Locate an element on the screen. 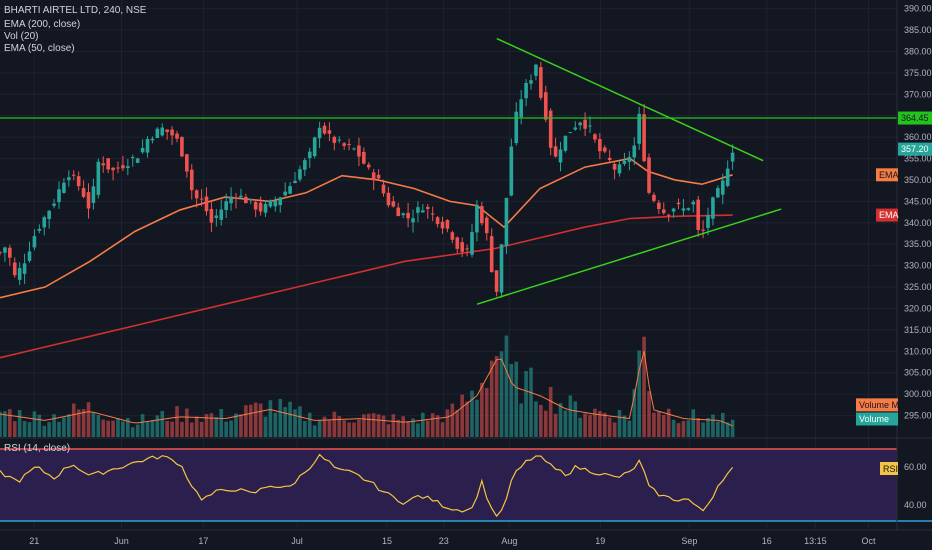  time-tick: 23 is located at coordinates (444, 541).